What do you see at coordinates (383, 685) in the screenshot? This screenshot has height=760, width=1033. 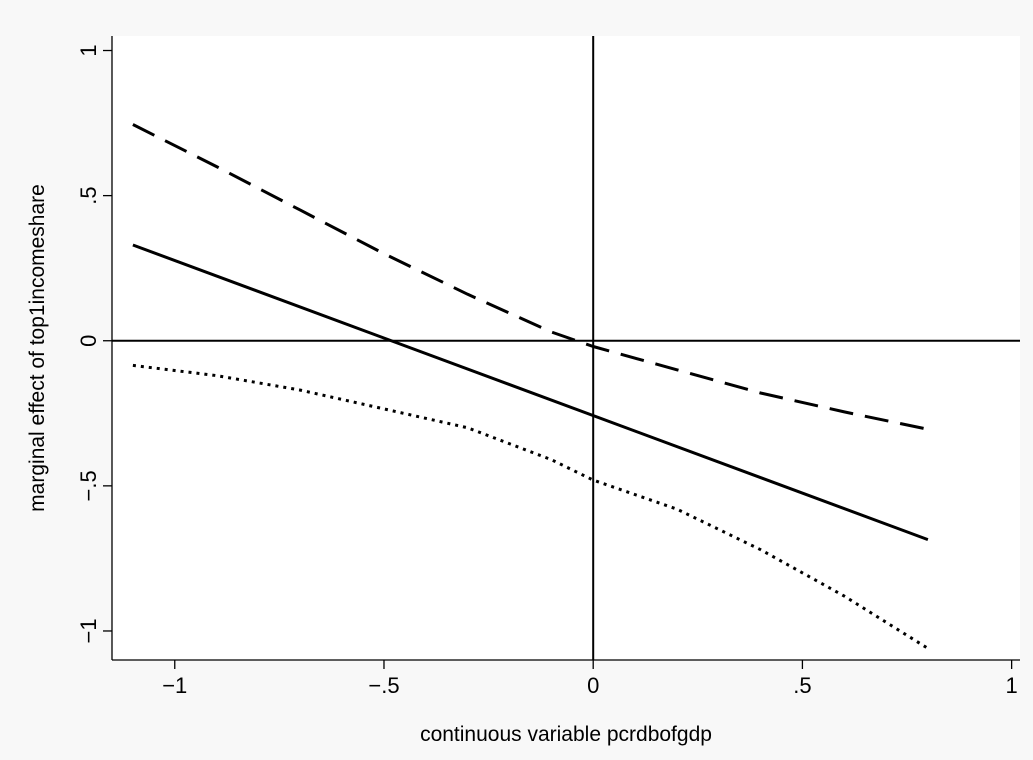 I see `x-tick-label: −.5` at bounding box center [383, 685].